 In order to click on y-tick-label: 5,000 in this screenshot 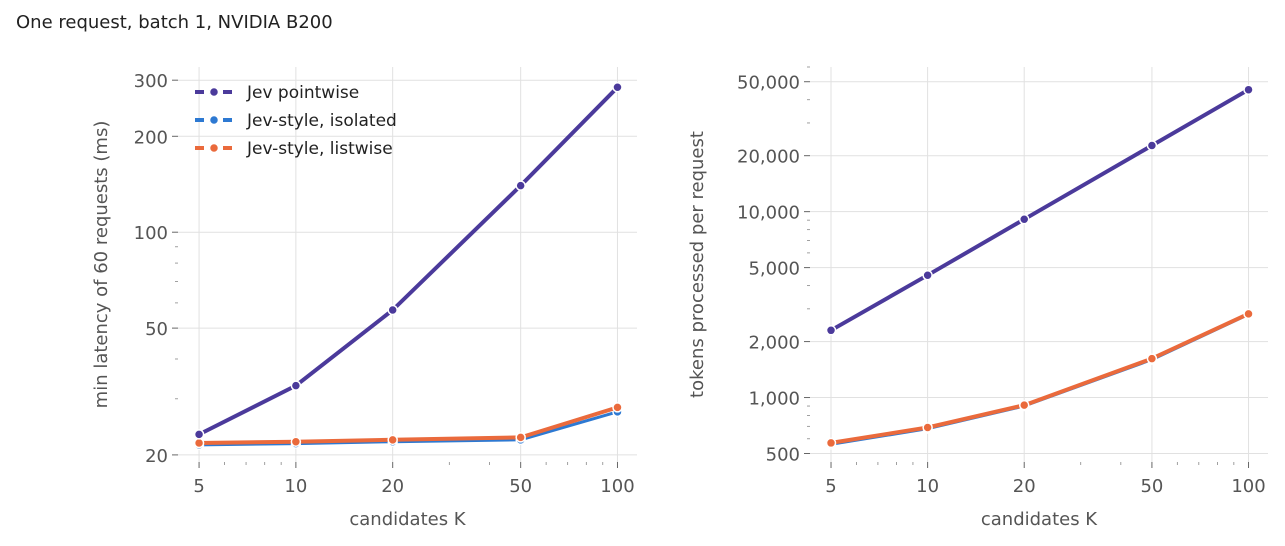, I will do `click(774, 269)`.